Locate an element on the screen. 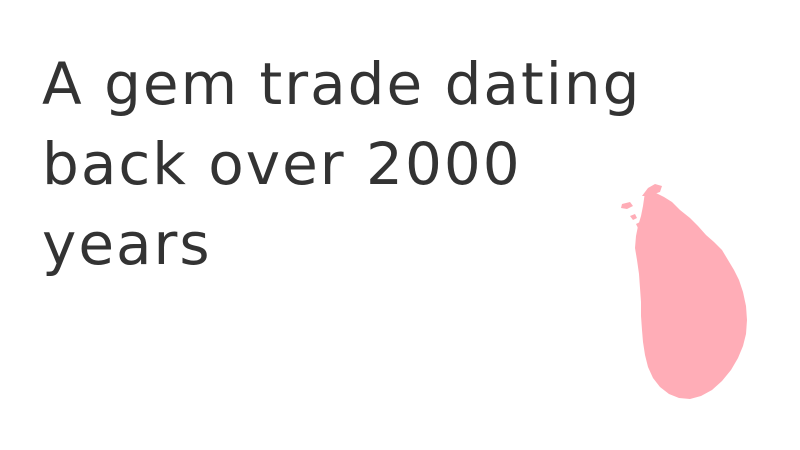 Image resolution: width=800 pixels, height=450 pixels. headline-line-3: years is located at coordinates (127, 244).